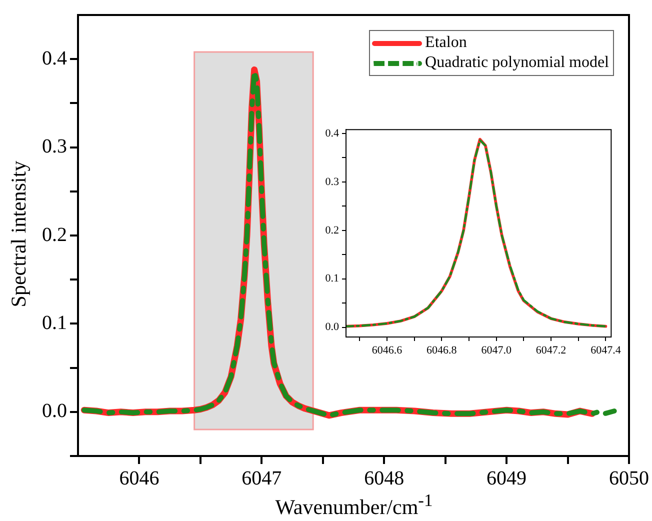  What do you see at coordinates (517, 63) in the screenshot?
I see `legend-label: Quadratic polynomial model` at bounding box center [517, 63].